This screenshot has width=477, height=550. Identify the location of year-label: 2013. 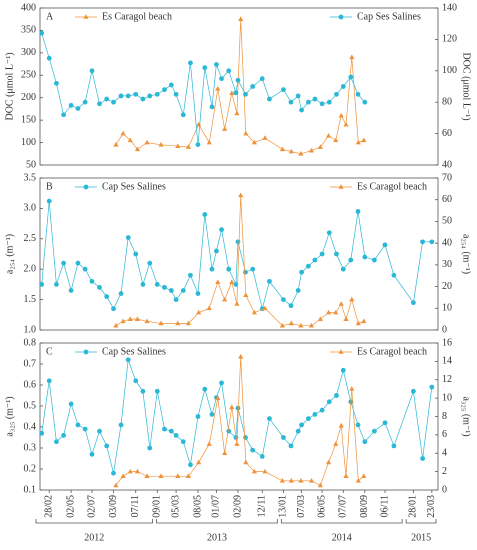
(217, 537).